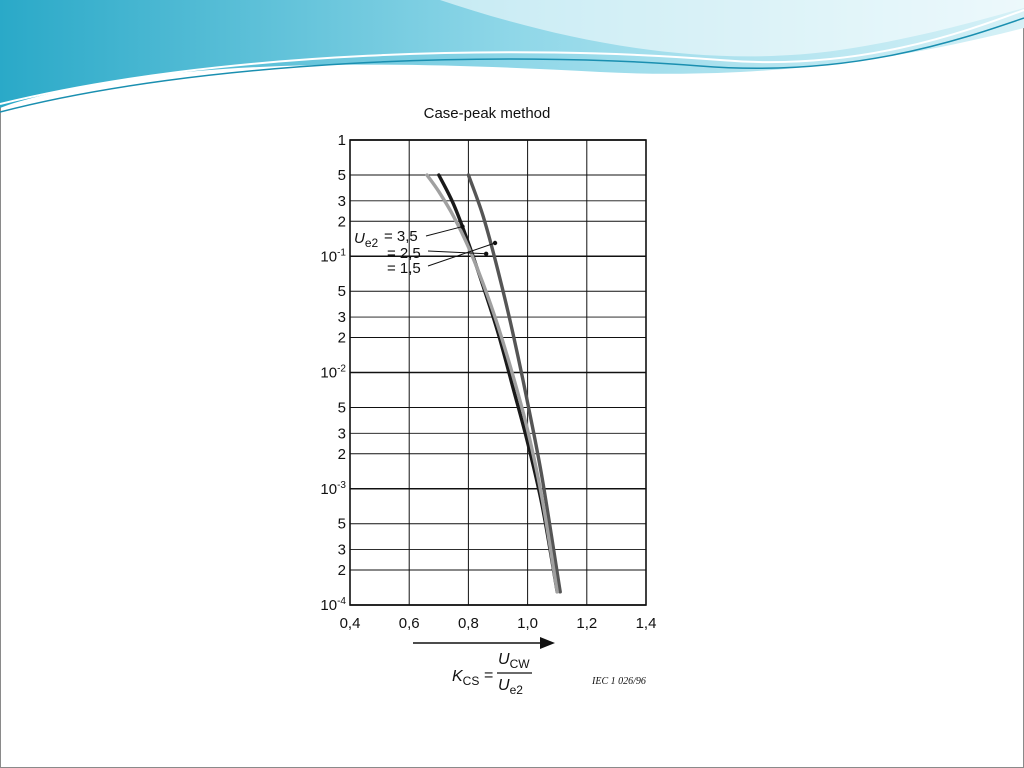  I want to click on legend-symbol: Ue2, so click(366, 240).